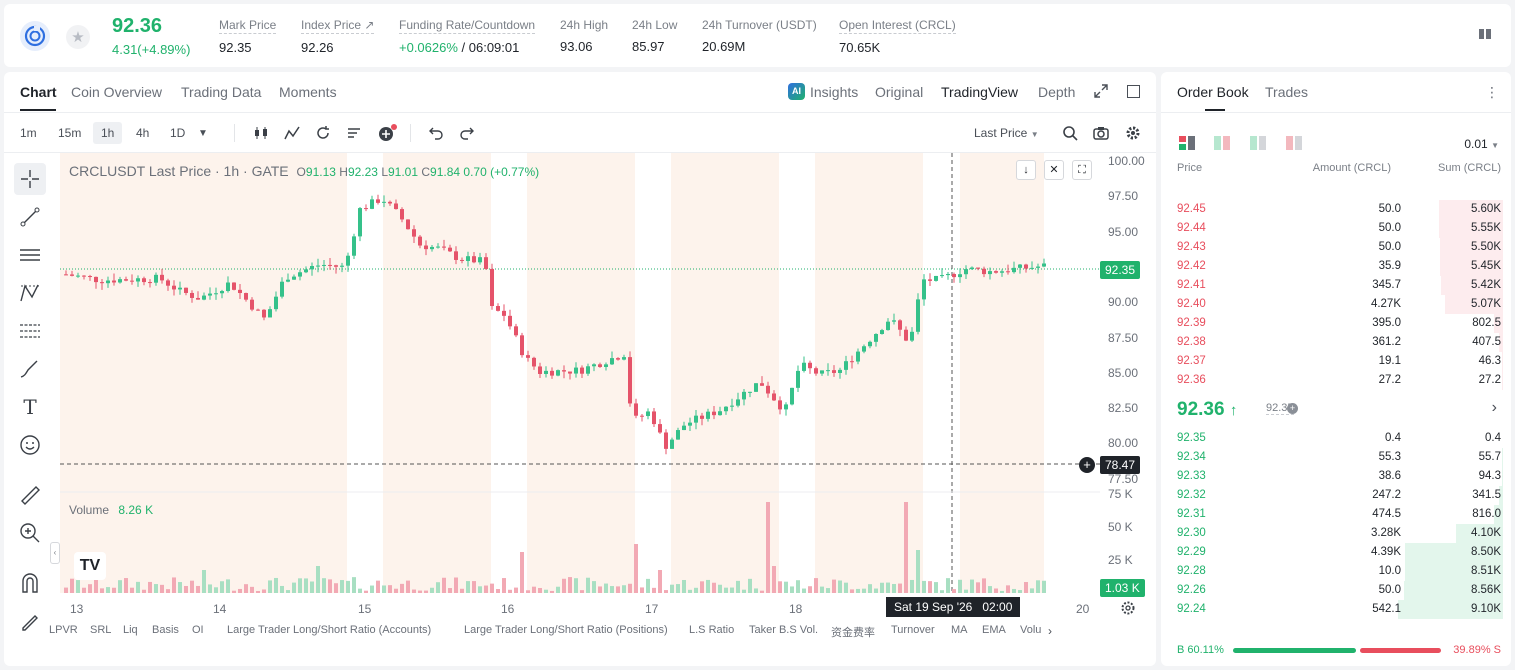  Describe the element at coordinates (248, 36) in the screenshot. I see `stat-mark-price: Mark Price 92.35` at that location.